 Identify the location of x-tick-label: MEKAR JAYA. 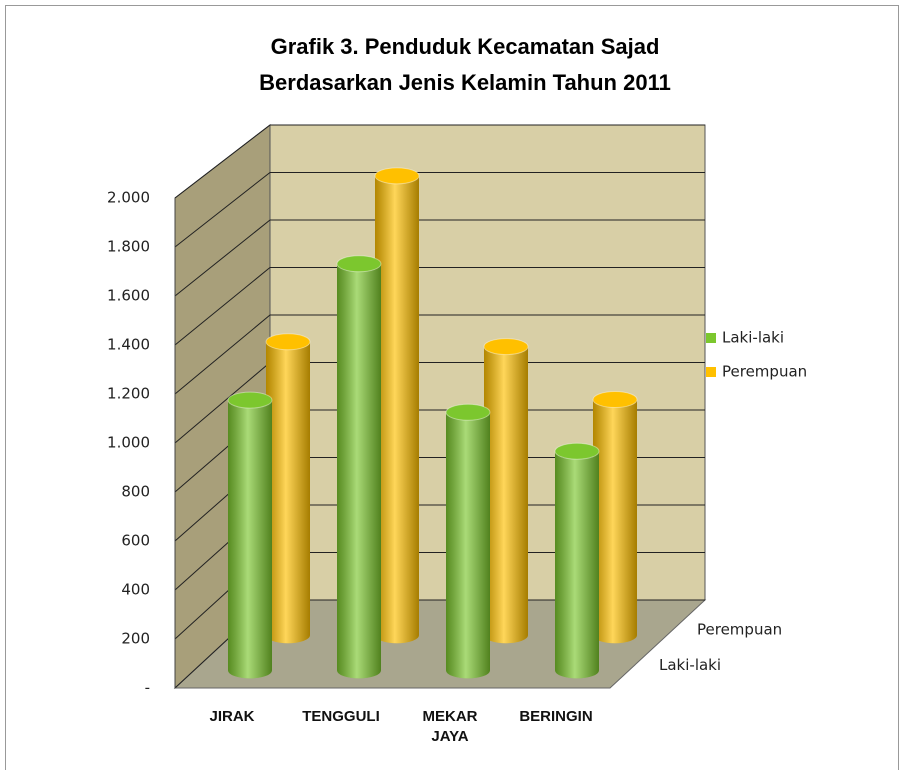
(450, 726).